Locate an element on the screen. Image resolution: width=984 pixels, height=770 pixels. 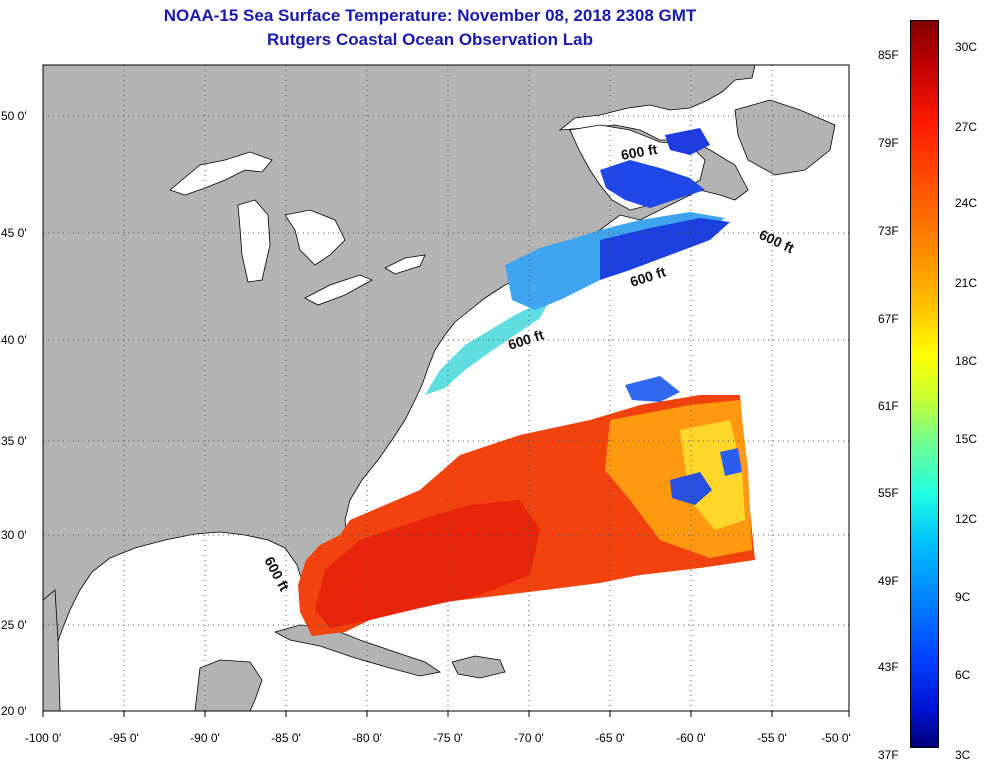
colorbar-f-label: 61F is located at coordinates (888, 406).